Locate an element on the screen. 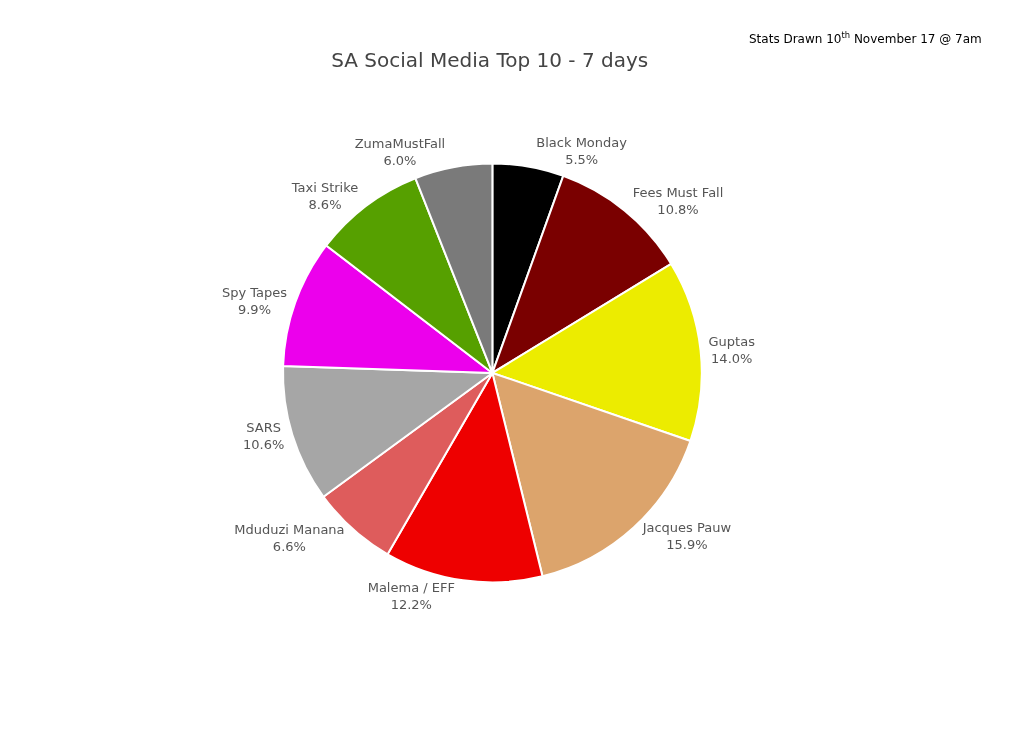 The width and height of the screenshot is (1014, 751). data-label: 5.5% is located at coordinates (582, 160).